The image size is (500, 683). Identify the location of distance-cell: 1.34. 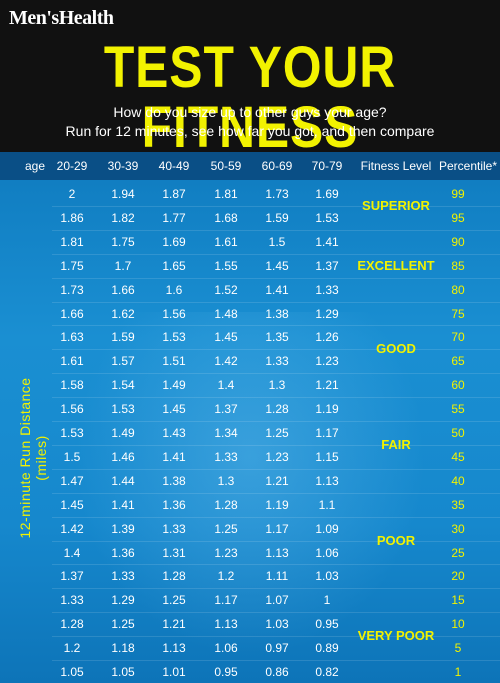
(226, 433).